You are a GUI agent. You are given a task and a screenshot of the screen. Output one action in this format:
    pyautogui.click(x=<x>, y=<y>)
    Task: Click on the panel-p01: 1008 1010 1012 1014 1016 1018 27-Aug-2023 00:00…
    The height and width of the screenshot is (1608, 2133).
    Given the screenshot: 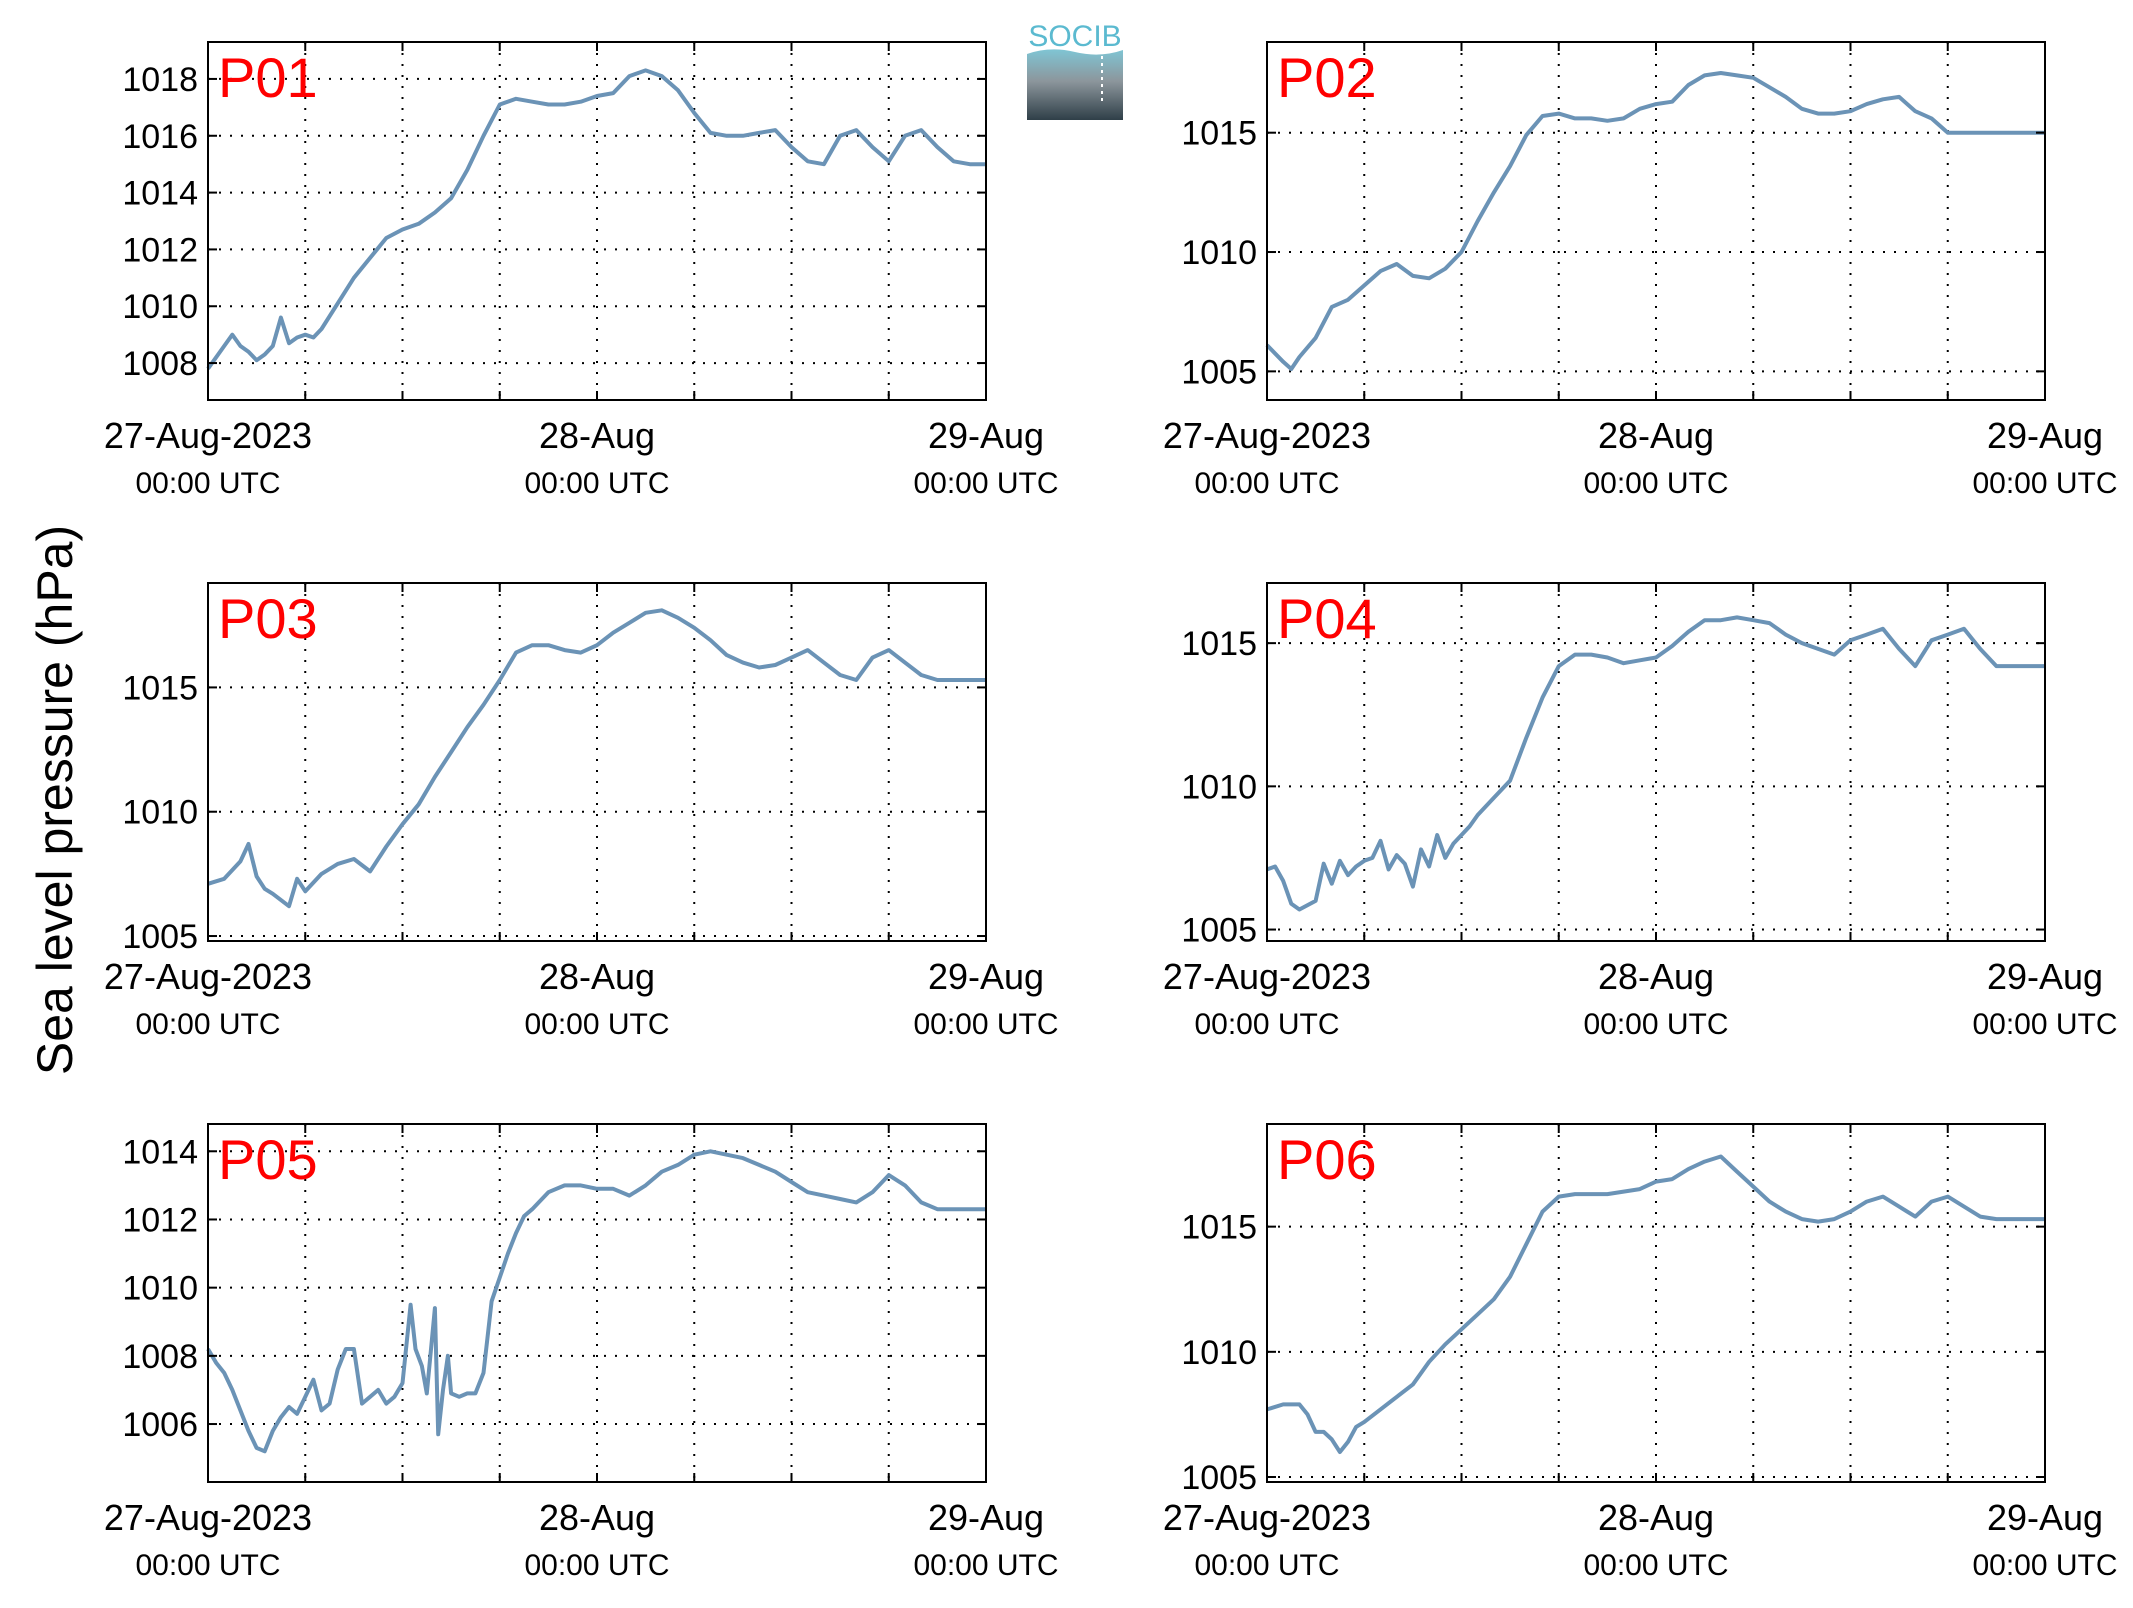 What is the action you would take?
    pyautogui.click(x=581, y=270)
    